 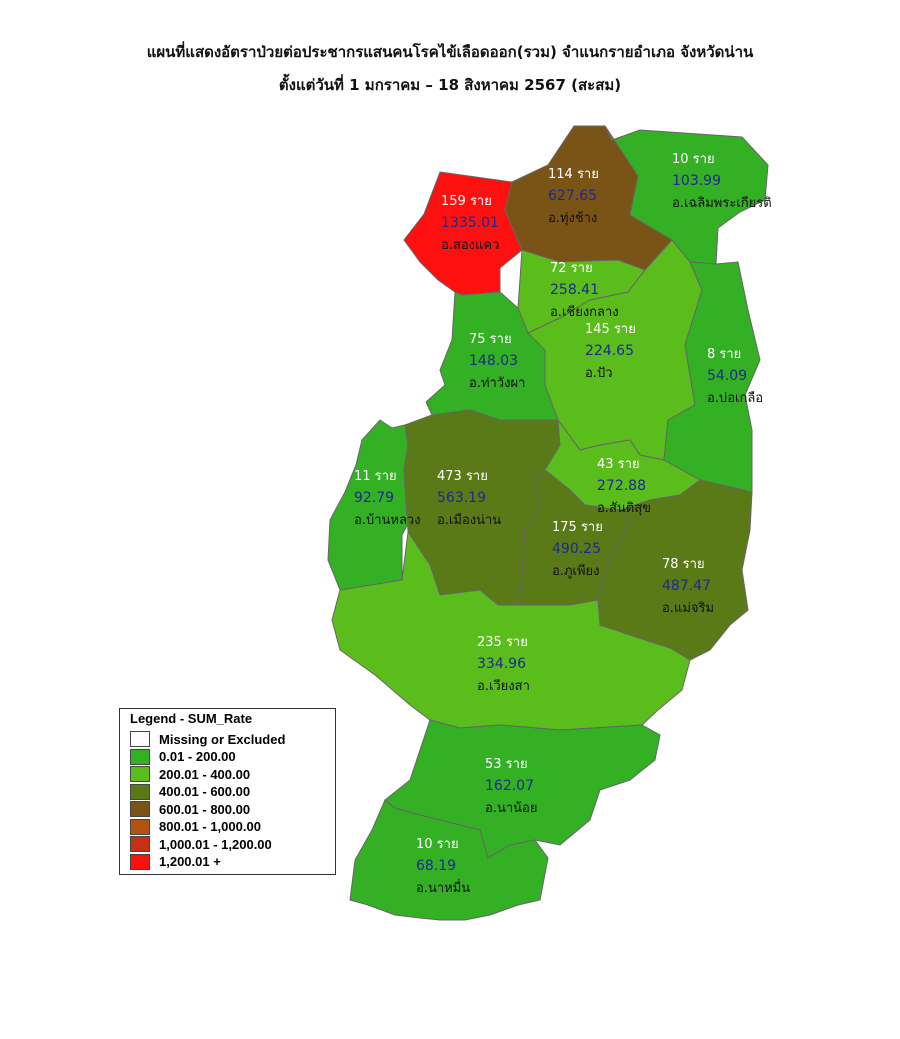 I want to click on district-3-region, so click(x=686, y=195).